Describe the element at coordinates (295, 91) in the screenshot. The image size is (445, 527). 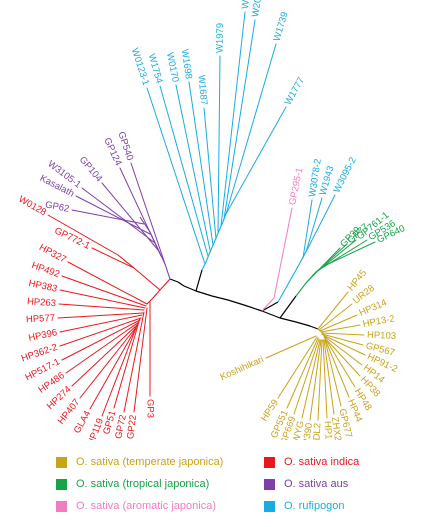
I see `taxon-label: W1777` at that location.